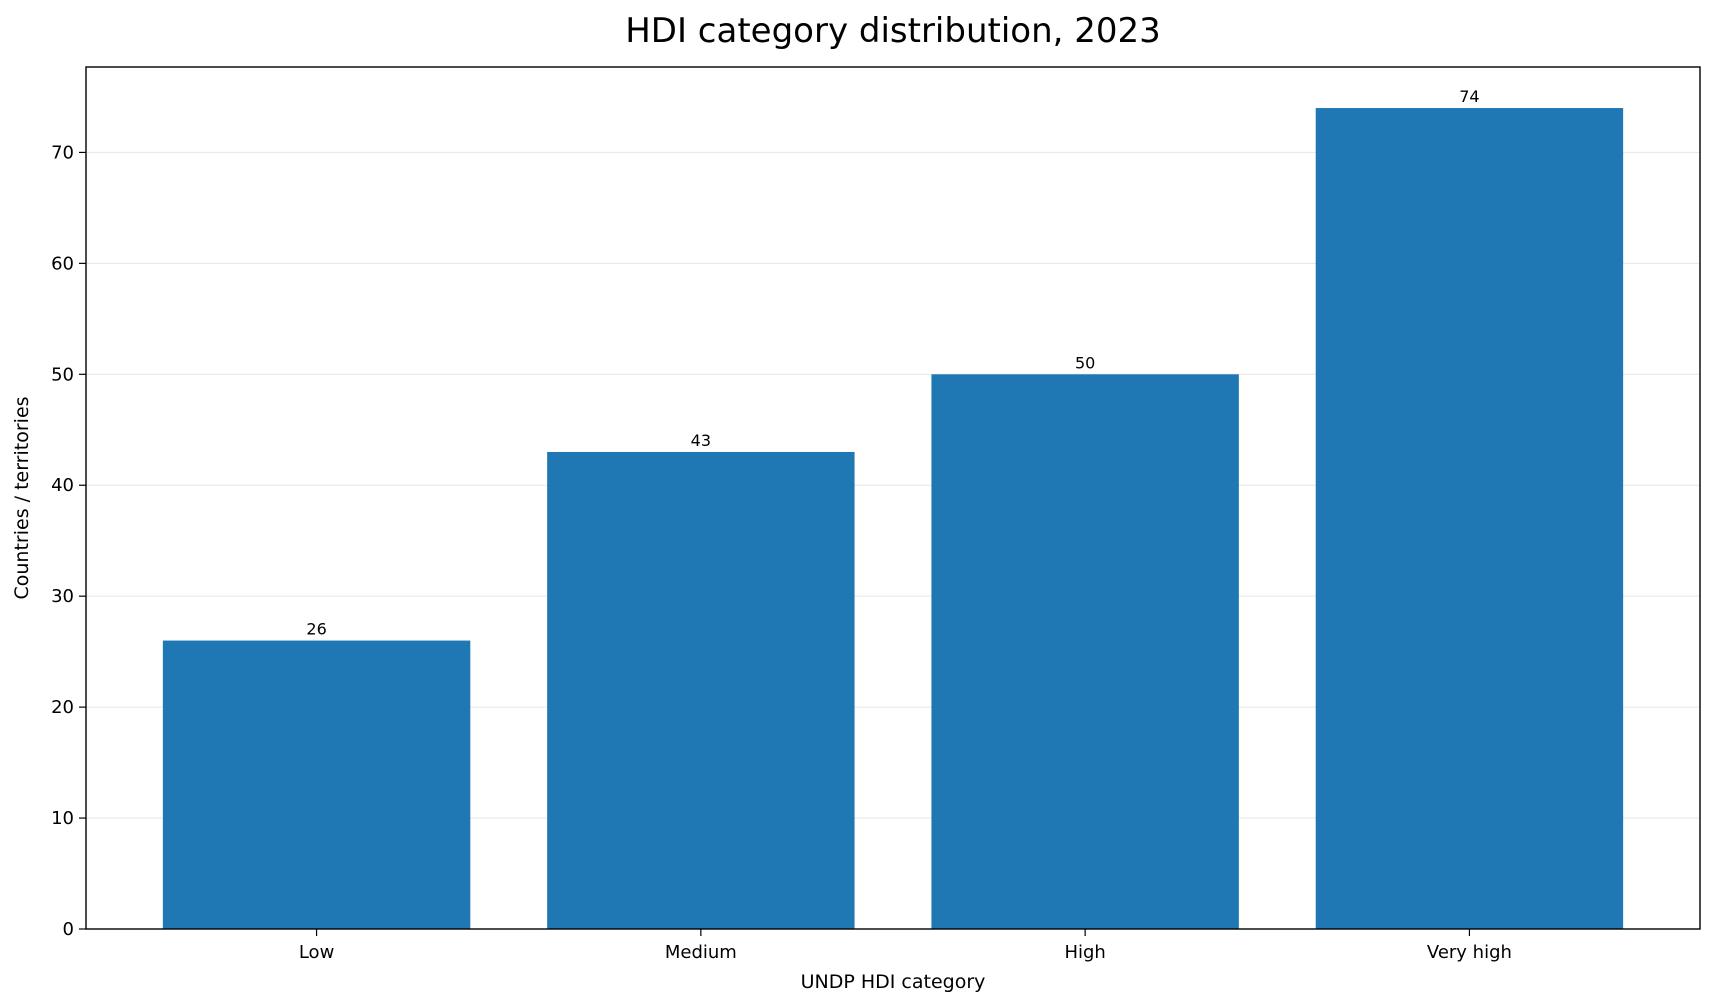  What do you see at coordinates (893, 982) in the screenshot?
I see `x-axis-label: UNDP HDI category` at bounding box center [893, 982].